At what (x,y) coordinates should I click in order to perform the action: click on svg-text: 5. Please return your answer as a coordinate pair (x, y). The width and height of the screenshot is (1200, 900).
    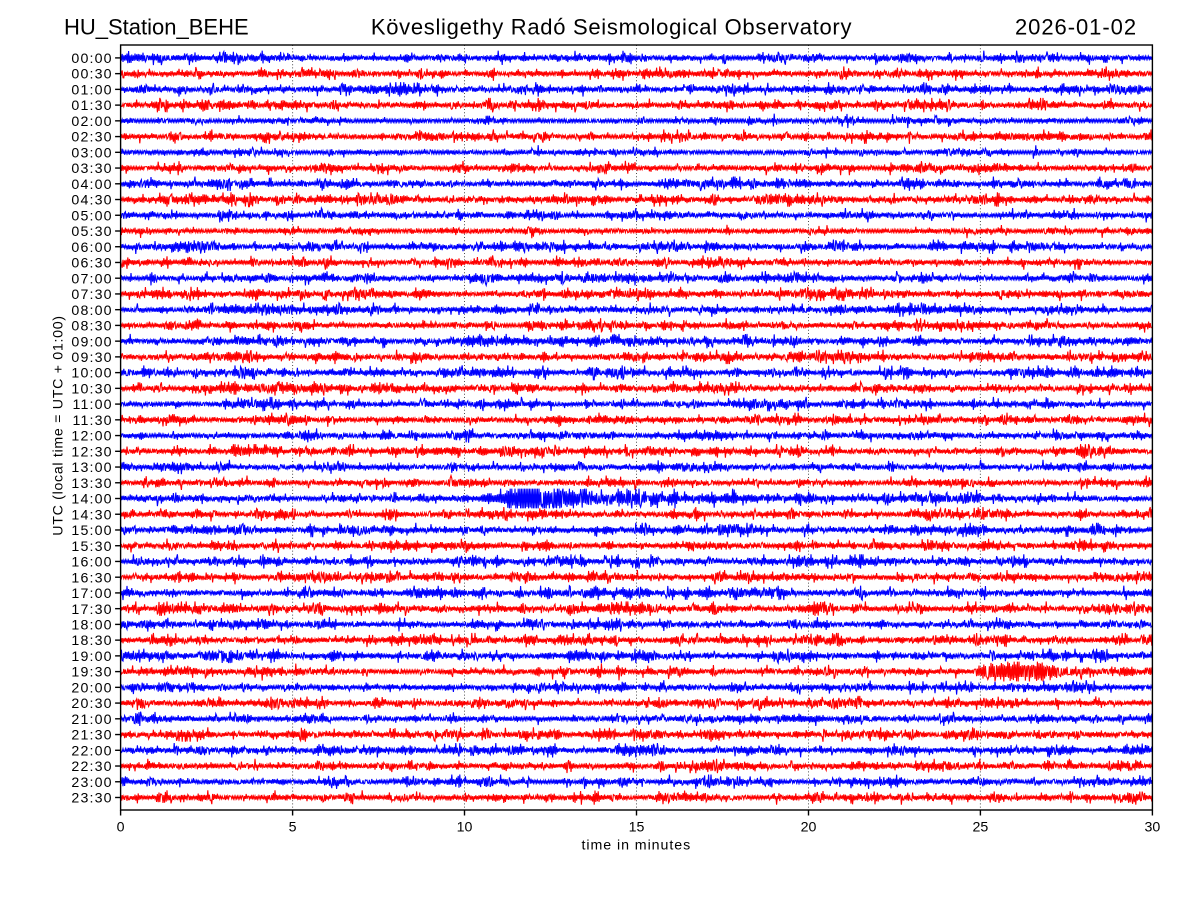
    Looking at the image, I should click on (293, 827).